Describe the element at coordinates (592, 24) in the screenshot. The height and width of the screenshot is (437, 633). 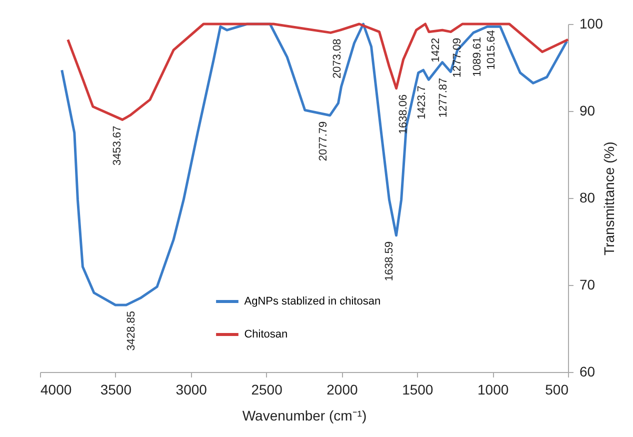
I see `y-tick-label: 100` at that location.